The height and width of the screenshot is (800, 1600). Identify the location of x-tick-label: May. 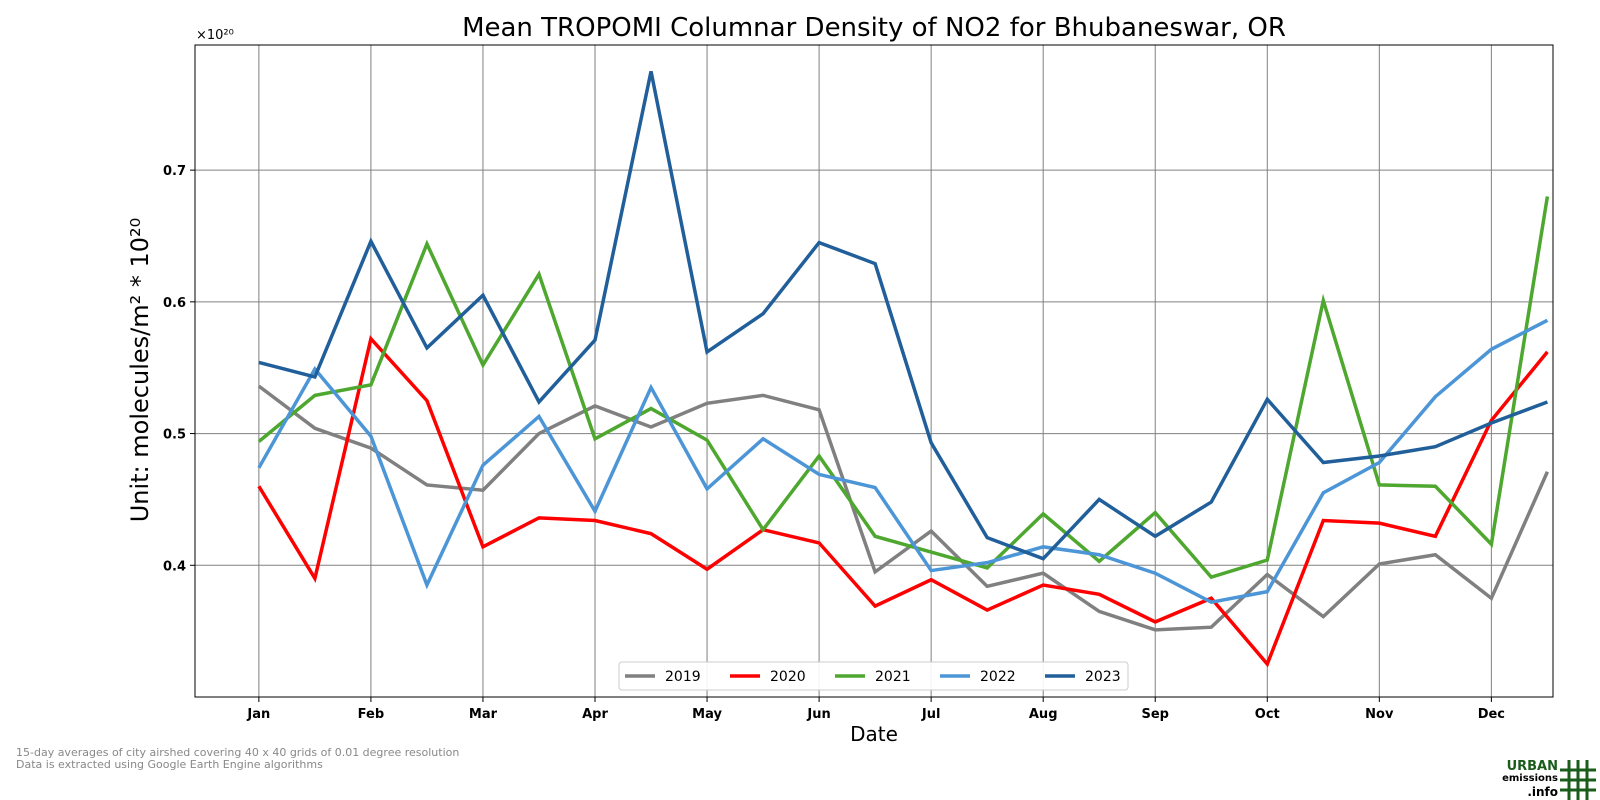
(707, 714).